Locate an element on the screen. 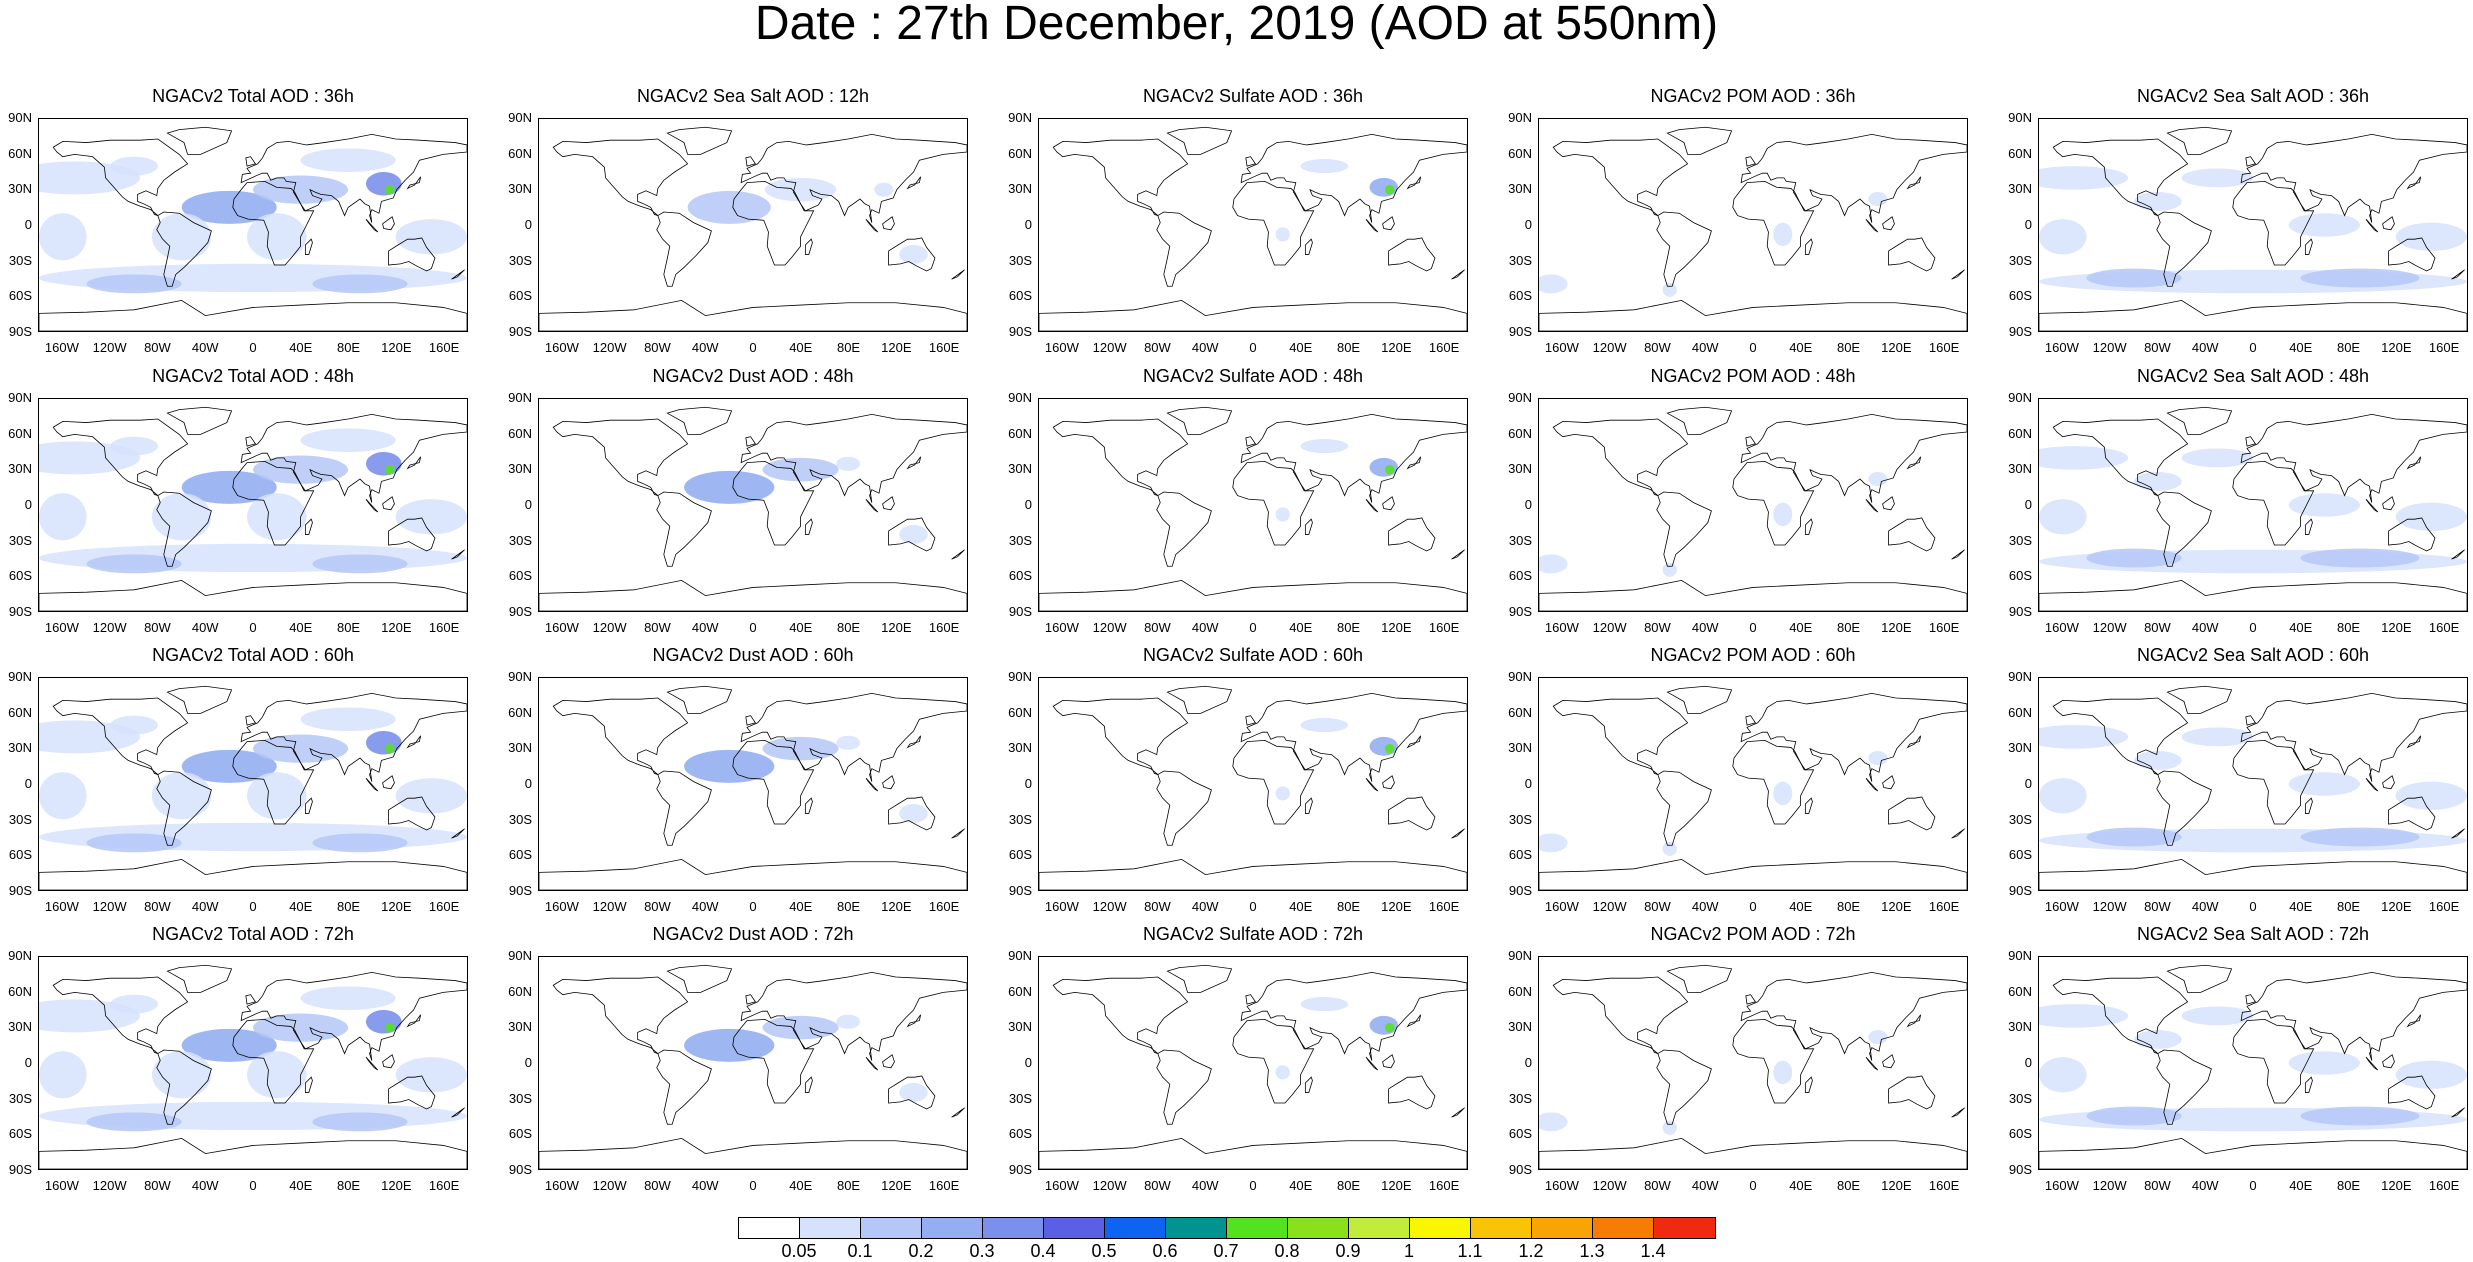  world-map is located at coordinates (753, 225).